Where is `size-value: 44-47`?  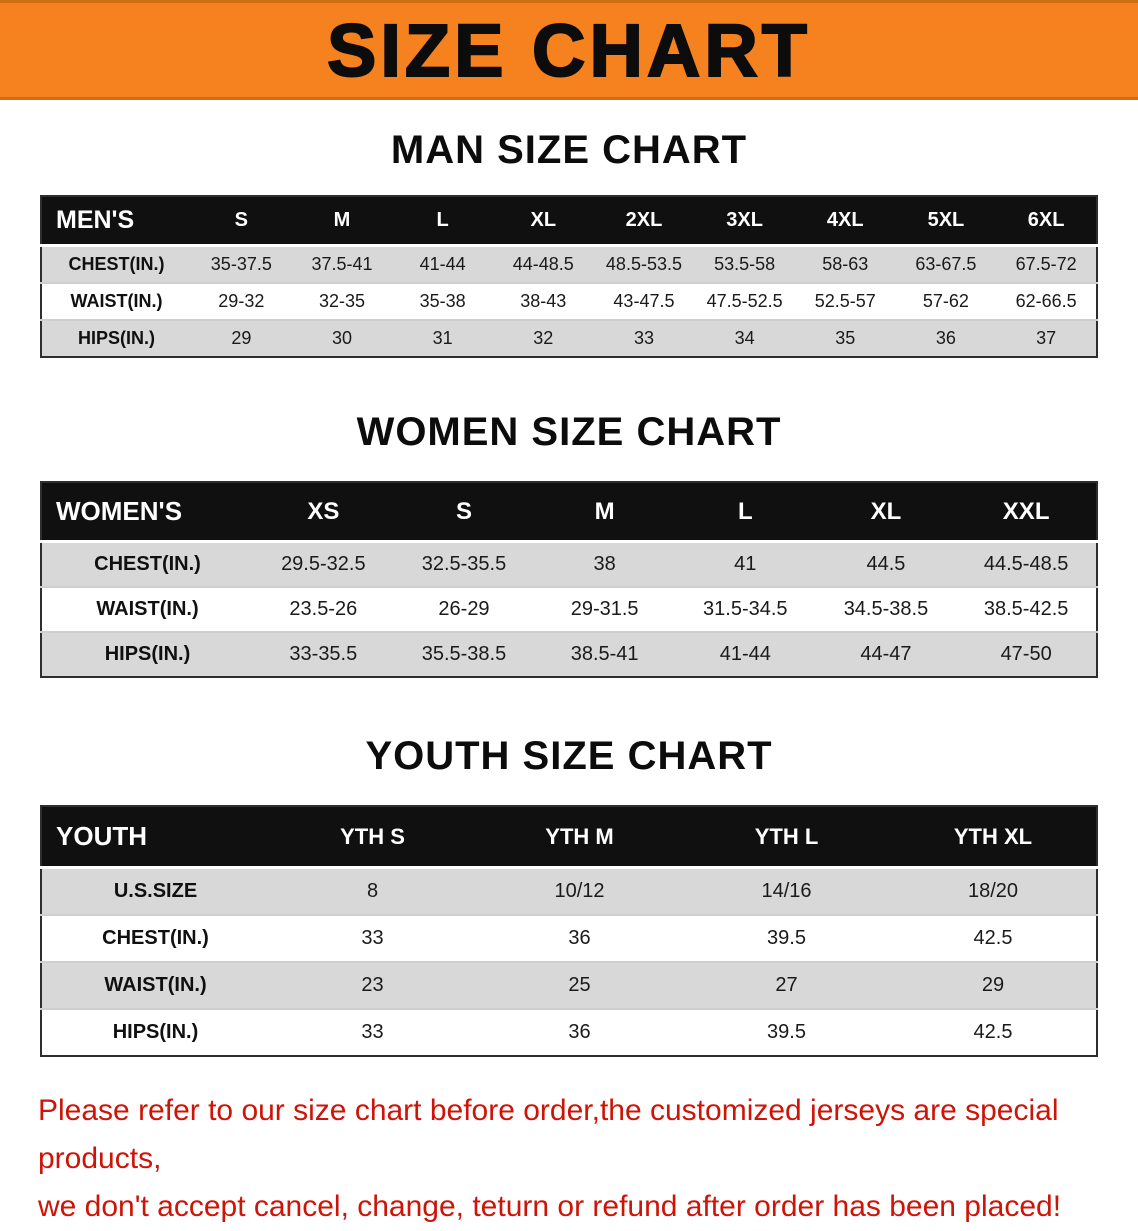
size-value: 44-47 is located at coordinates (886, 654).